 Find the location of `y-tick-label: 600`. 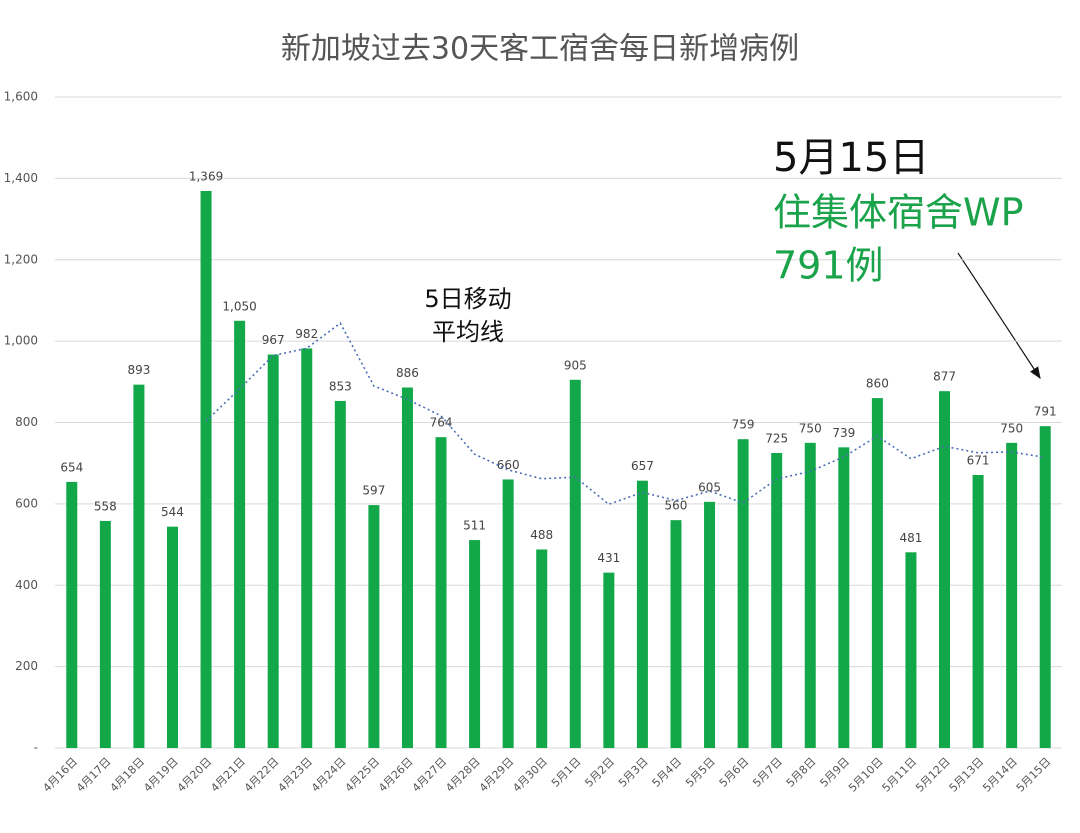

y-tick-label: 600 is located at coordinates (26, 503).